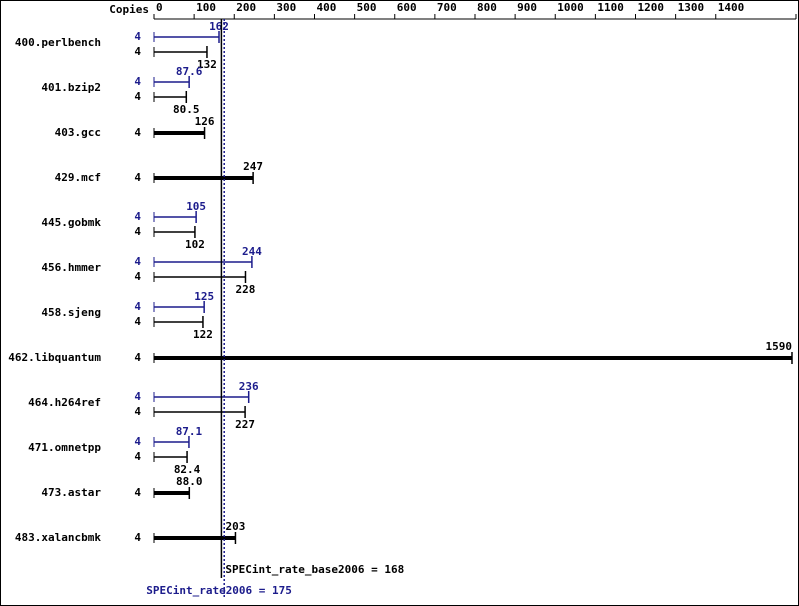 The height and width of the screenshot is (606, 799). Describe the element at coordinates (187, 469) in the screenshot. I see `value-label: 82.4` at that location.